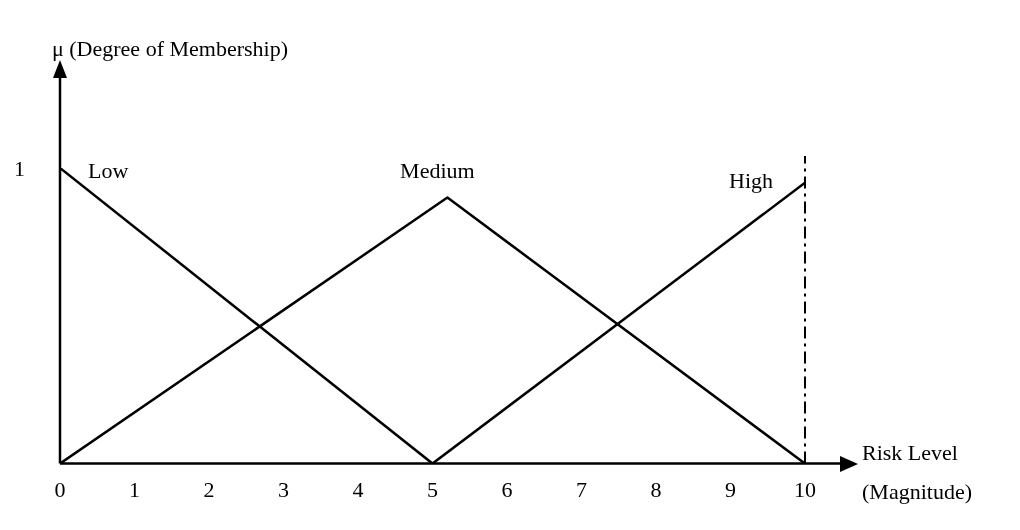 This screenshot has width=1020, height=530. What do you see at coordinates (134, 489) in the screenshot?
I see `x-tick-label: 1` at bounding box center [134, 489].